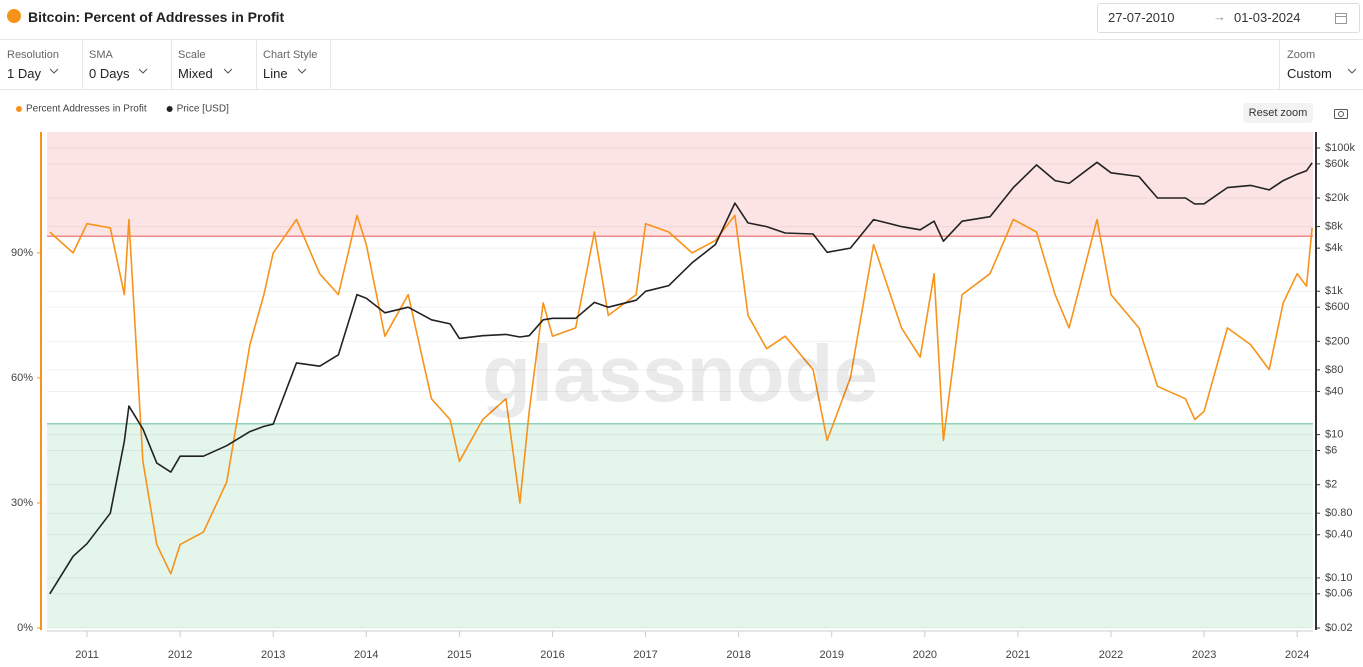 The height and width of the screenshot is (667, 1363). I want to click on y2-tick-label: $200, so click(1337, 341).